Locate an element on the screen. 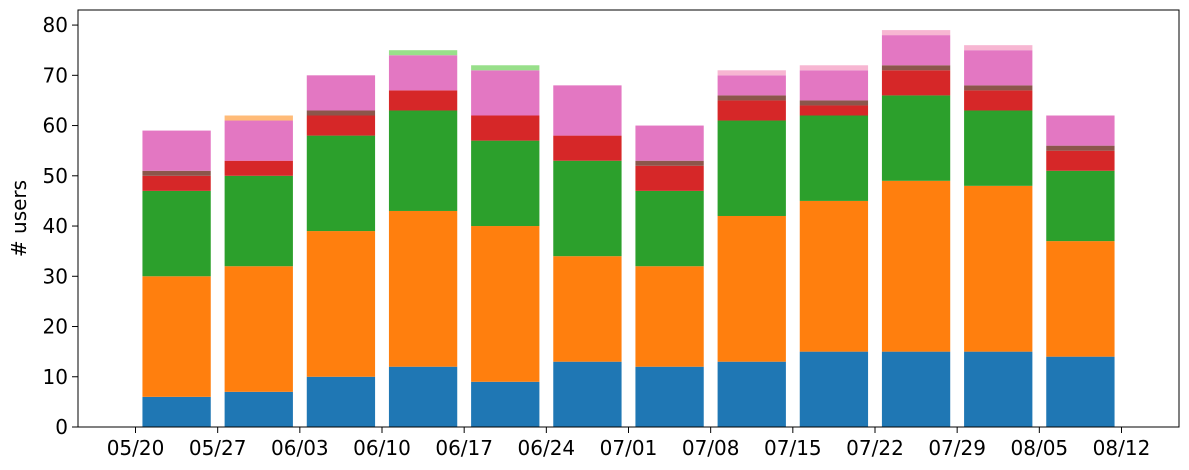 The width and height of the screenshot is (1189, 470). y-tick-label: 80 is located at coordinates (55, 25).